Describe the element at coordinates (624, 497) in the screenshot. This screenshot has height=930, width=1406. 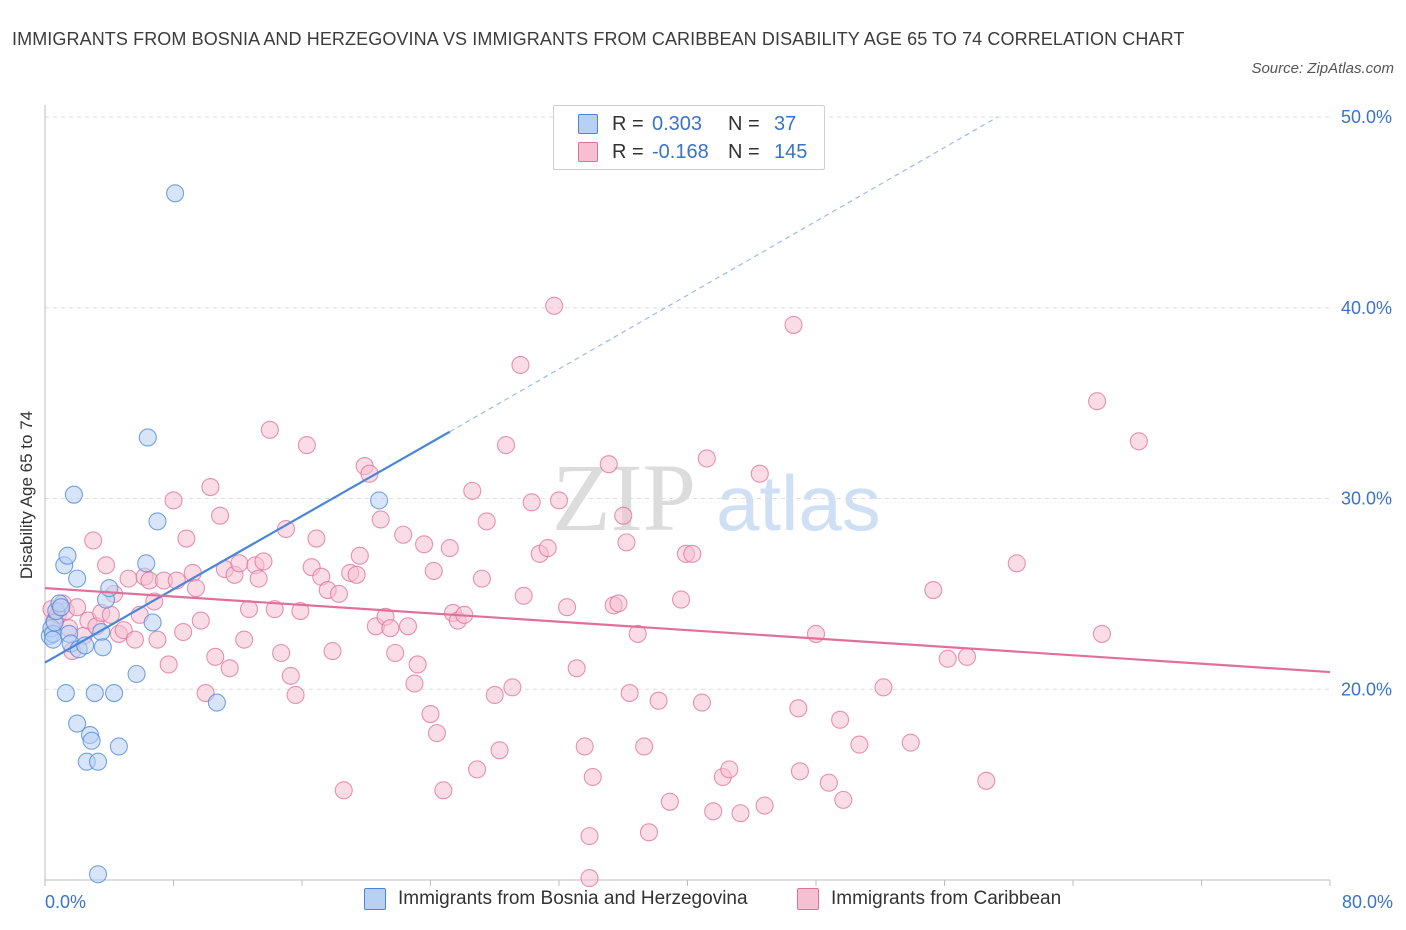
I see `watermark-zip: ZIP` at that location.